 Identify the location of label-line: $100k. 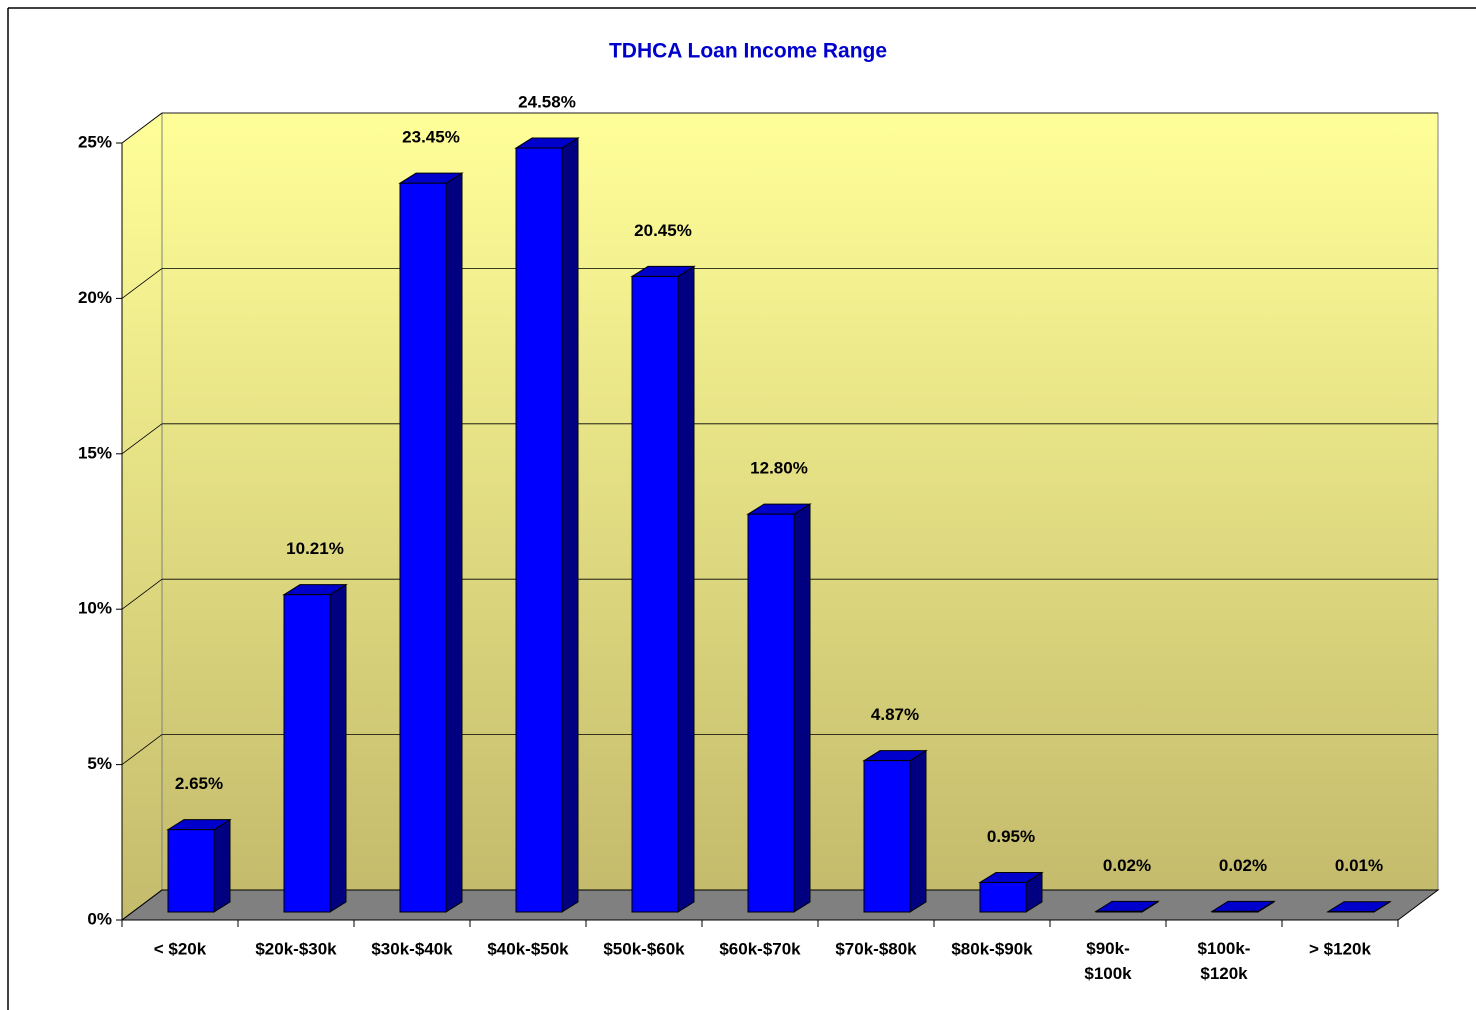
(1108, 973).